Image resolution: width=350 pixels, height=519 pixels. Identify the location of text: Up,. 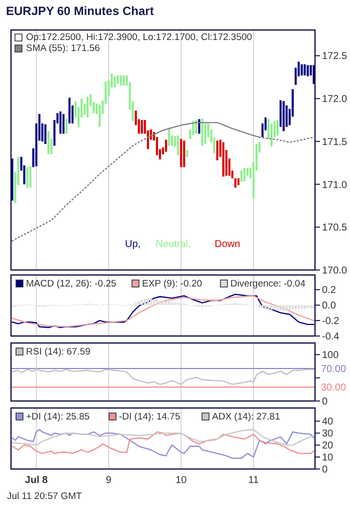
(133, 244).